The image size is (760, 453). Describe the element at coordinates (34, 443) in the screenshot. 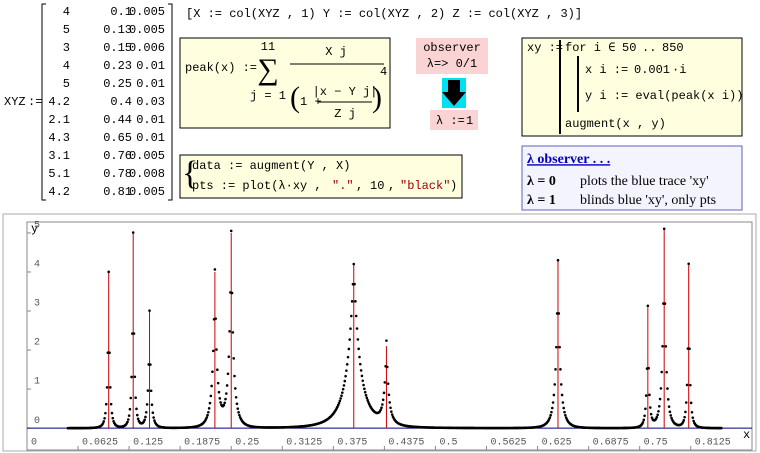

I see `x-tick-label: 0` at that location.